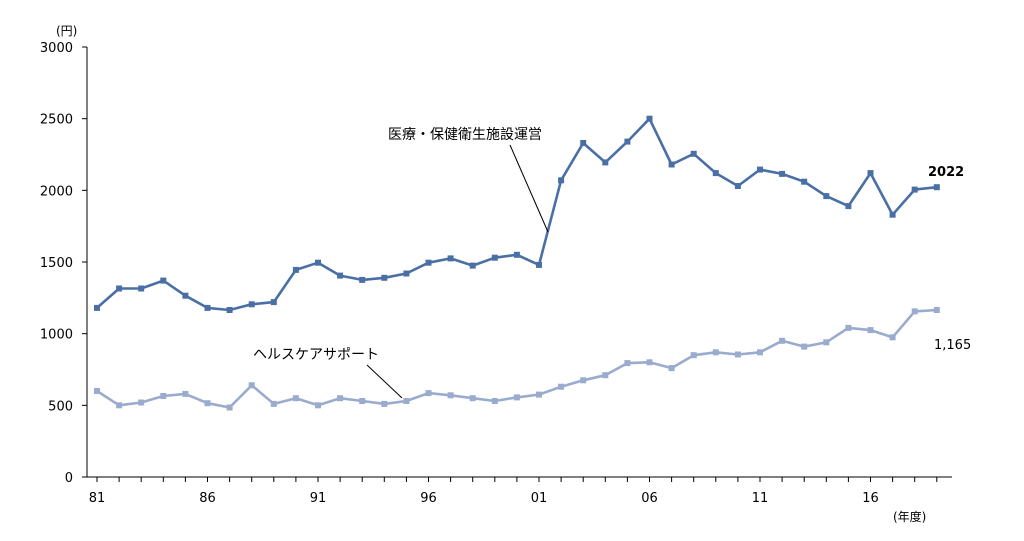  Describe the element at coordinates (909, 516) in the screenshot. I see `x-unit-label: (年度)` at that location.